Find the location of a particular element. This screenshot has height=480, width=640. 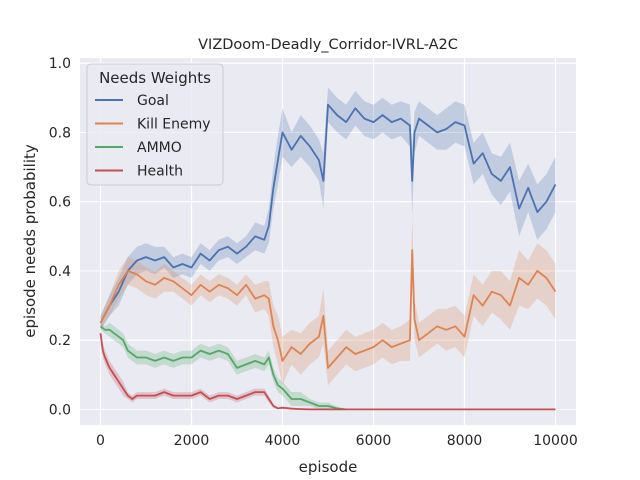

x-tick-label: 6000 is located at coordinates (374, 441).